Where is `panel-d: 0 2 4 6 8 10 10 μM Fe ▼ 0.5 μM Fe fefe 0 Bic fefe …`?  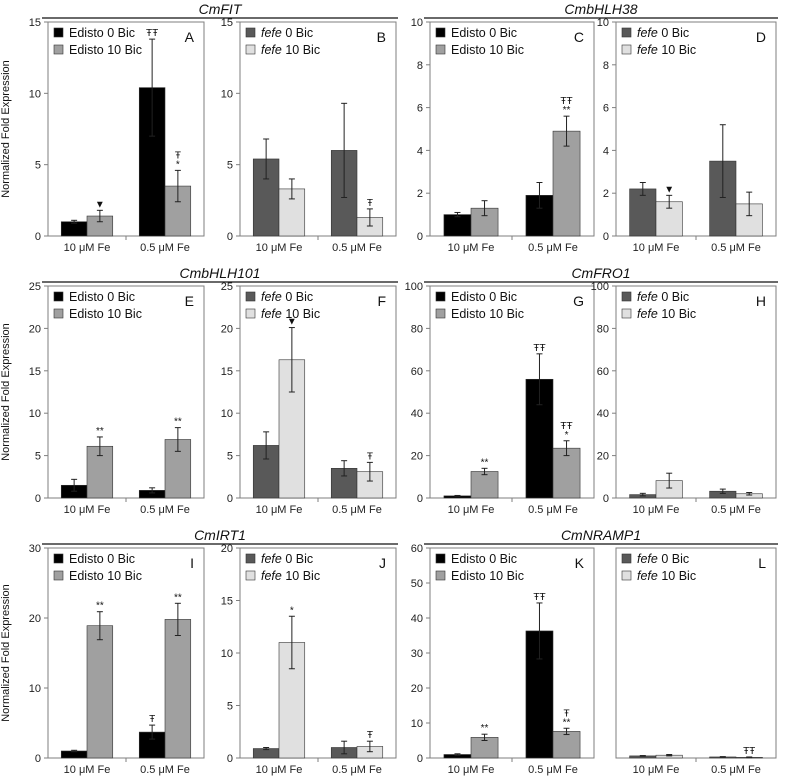
panel-d: 0 2 4 6 8 10 10 μM Fe ▼ 0.5 μM Fe fefe 0 Bic fefe … is located at coordinates (687, 135).